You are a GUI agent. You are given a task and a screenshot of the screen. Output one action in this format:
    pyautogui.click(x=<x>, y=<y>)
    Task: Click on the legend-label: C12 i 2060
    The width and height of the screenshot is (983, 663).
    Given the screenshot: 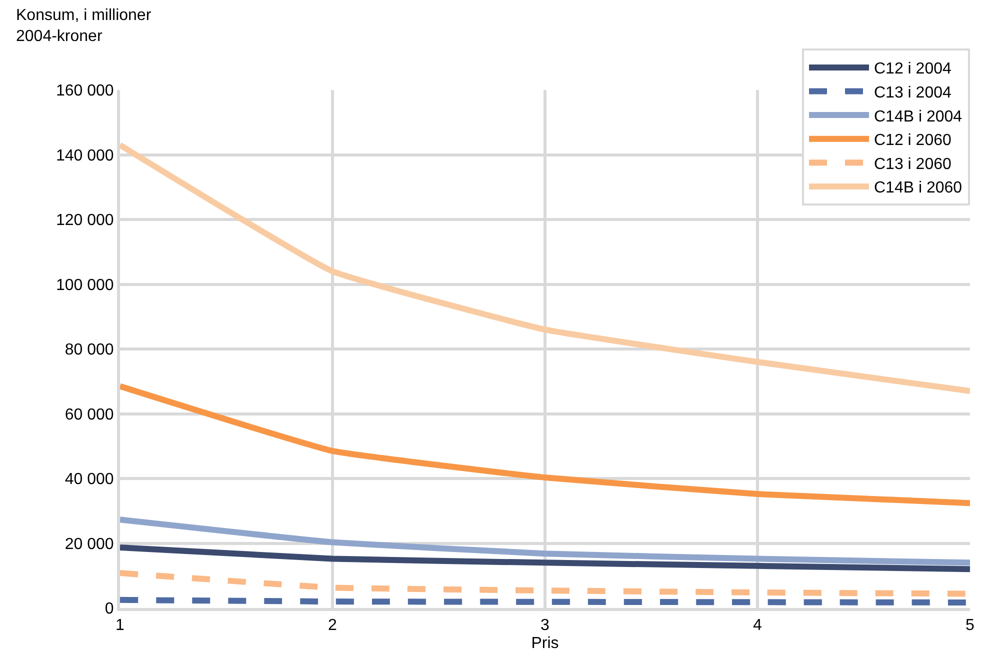 What is the action you would take?
    pyautogui.click(x=913, y=141)
    